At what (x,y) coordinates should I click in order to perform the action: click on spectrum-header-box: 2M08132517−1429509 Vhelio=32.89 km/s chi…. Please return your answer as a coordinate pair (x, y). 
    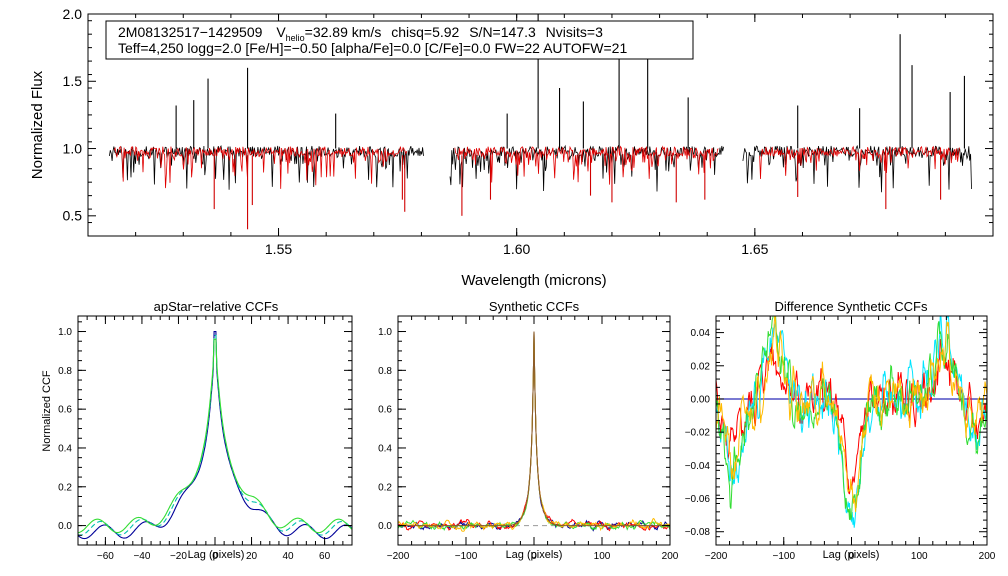
    Looking at the image, I should click on (399, 40).